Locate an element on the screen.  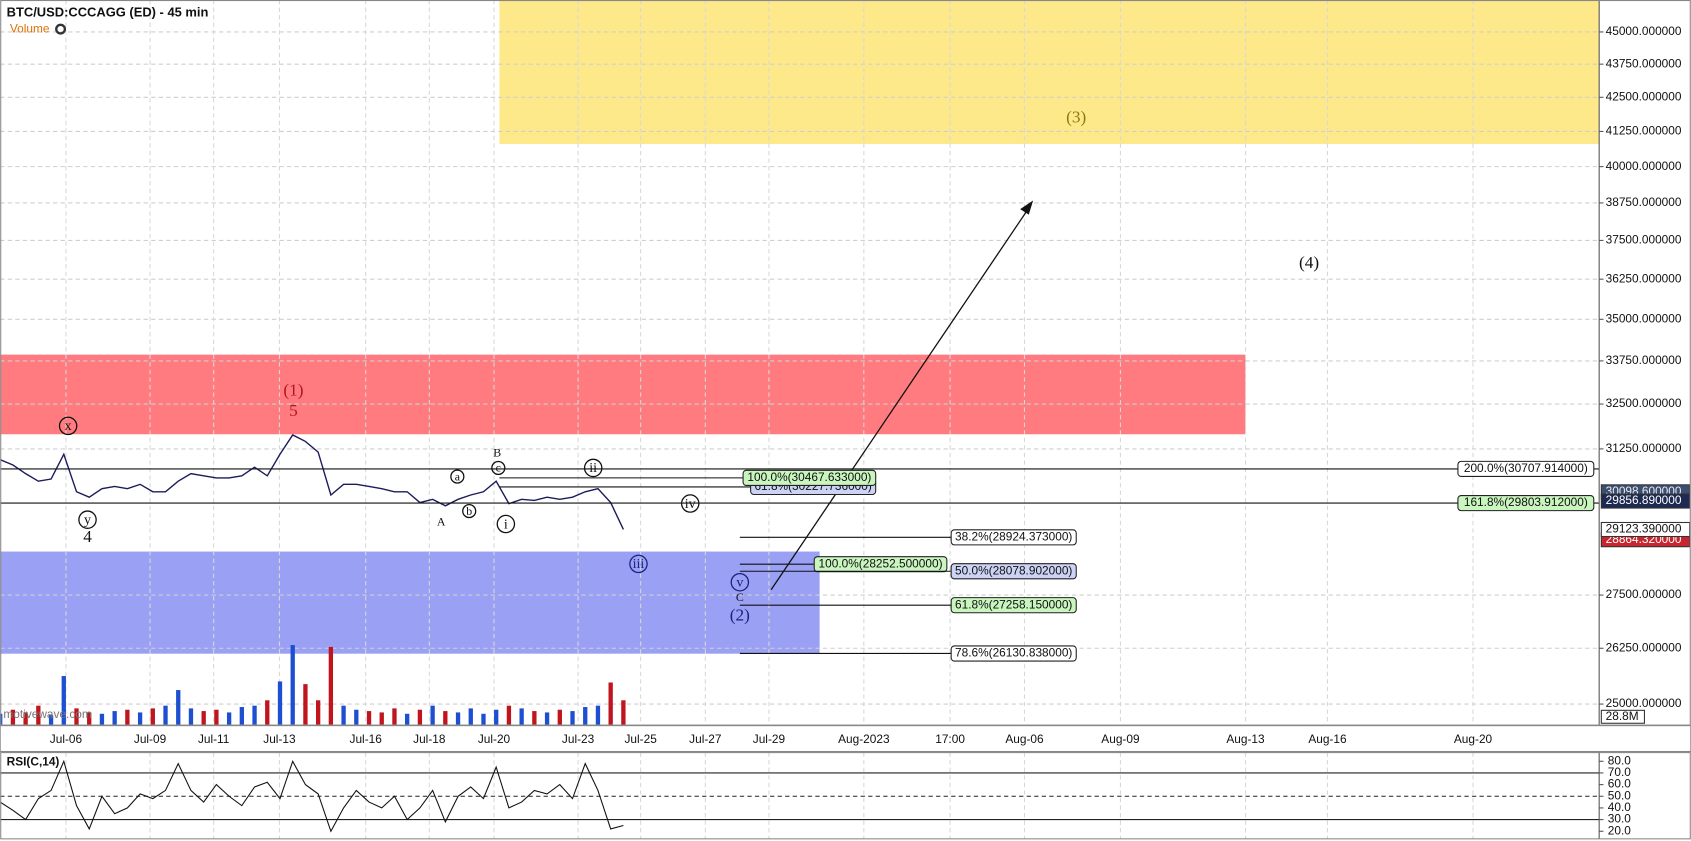
x-tick-label: Jul-16 is located at coordinates (366, 739).